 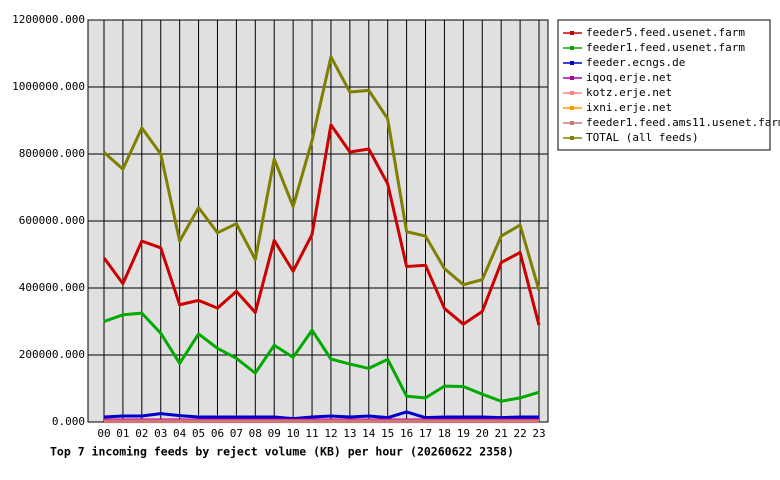 What do you see at coordinates (236, 433) in the screenshot?
I see `x-tick-label: 07` at bounding box center [236, 433].